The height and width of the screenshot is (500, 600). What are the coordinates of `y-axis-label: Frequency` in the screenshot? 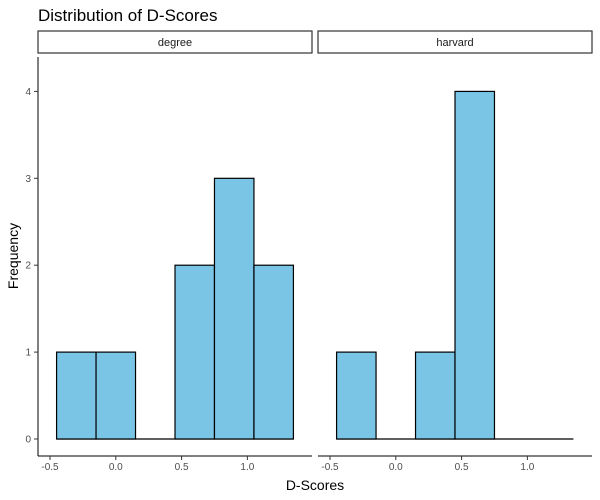 It's located at (13, 256).